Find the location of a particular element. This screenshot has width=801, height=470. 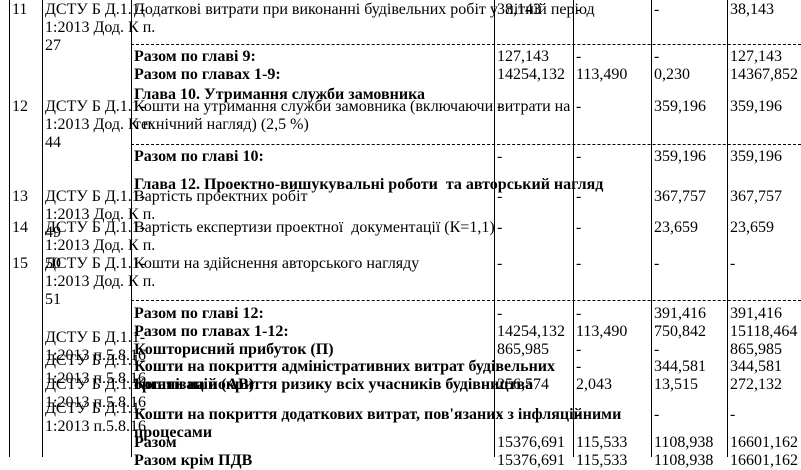

cell-chapter-heading: Глава 10. Утримання служби замовника is located at coordinates (280, 94).